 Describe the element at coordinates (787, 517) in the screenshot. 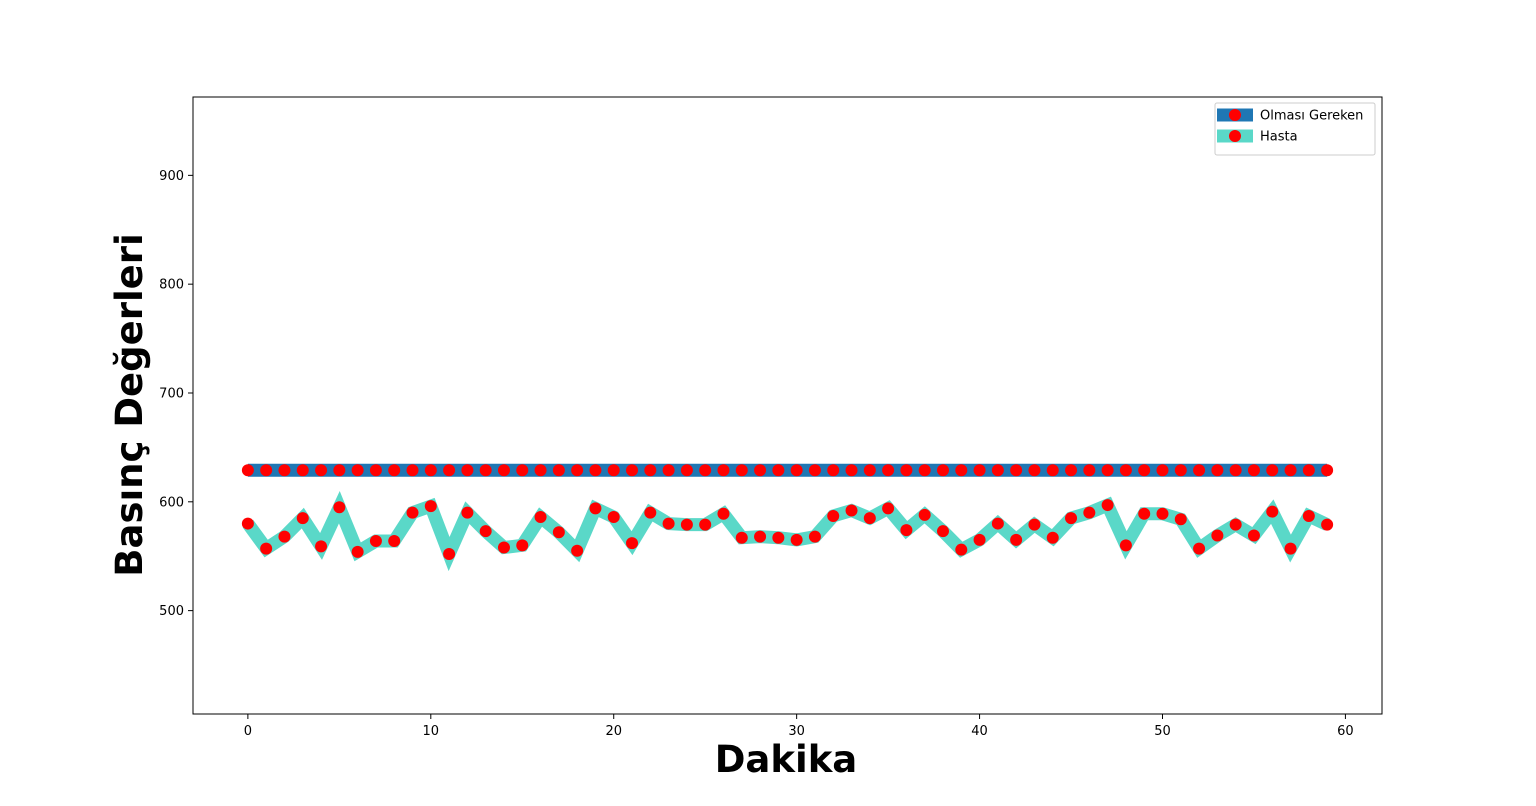

I see `series-layer` at that location.